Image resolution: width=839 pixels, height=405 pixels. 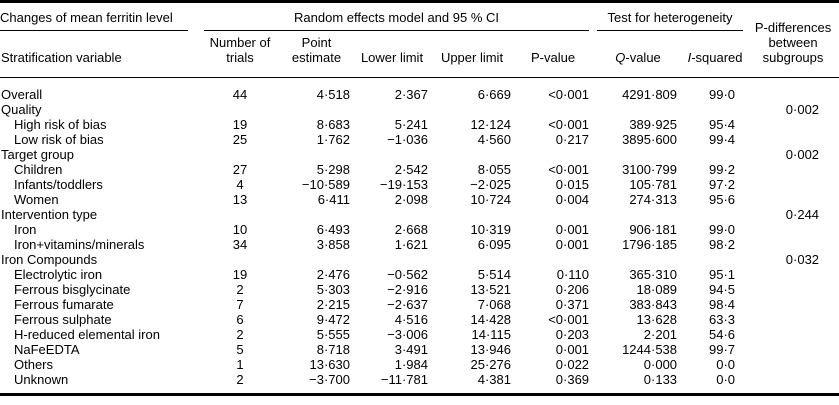 I want to click on cell-number-of-trials: 25, so click(x=240, y=139).